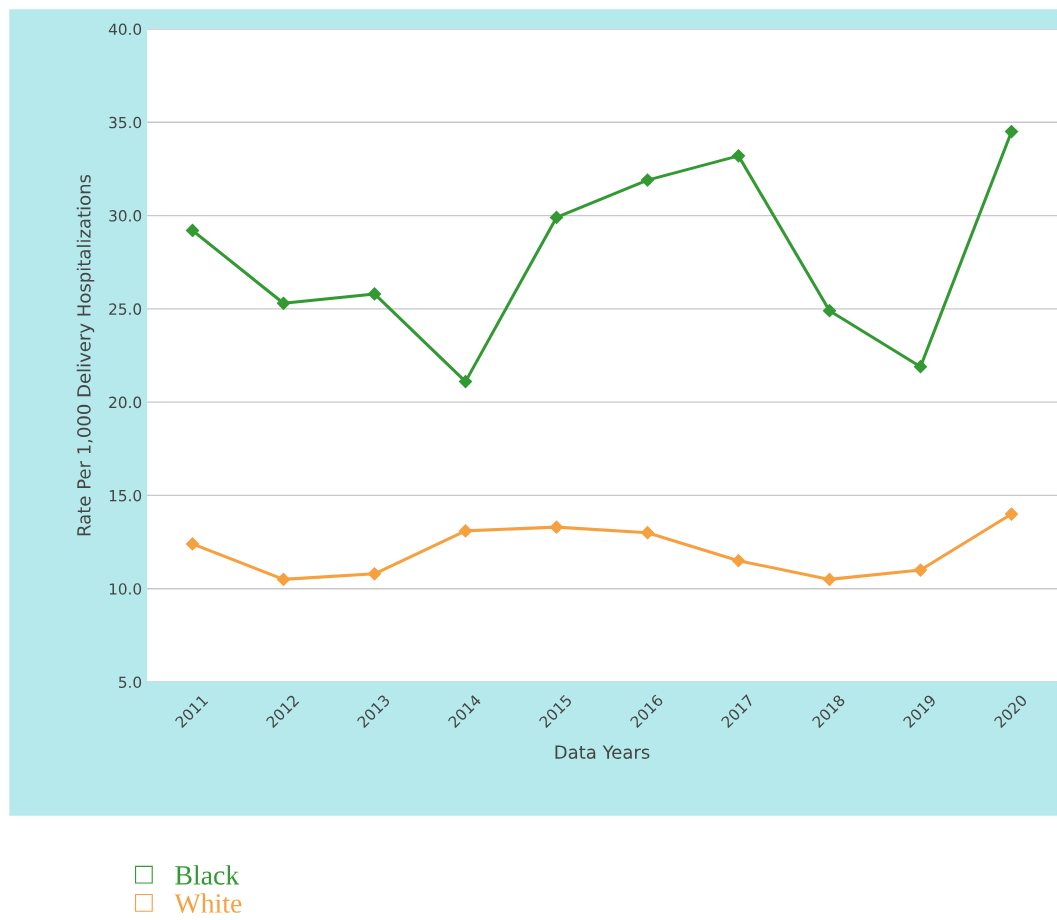 The width and height of the screenshot is (1057, 920). Describe the element at coordinates (125, 29) in the screenshot. I see `y-tick-label: 40.0` at that location.